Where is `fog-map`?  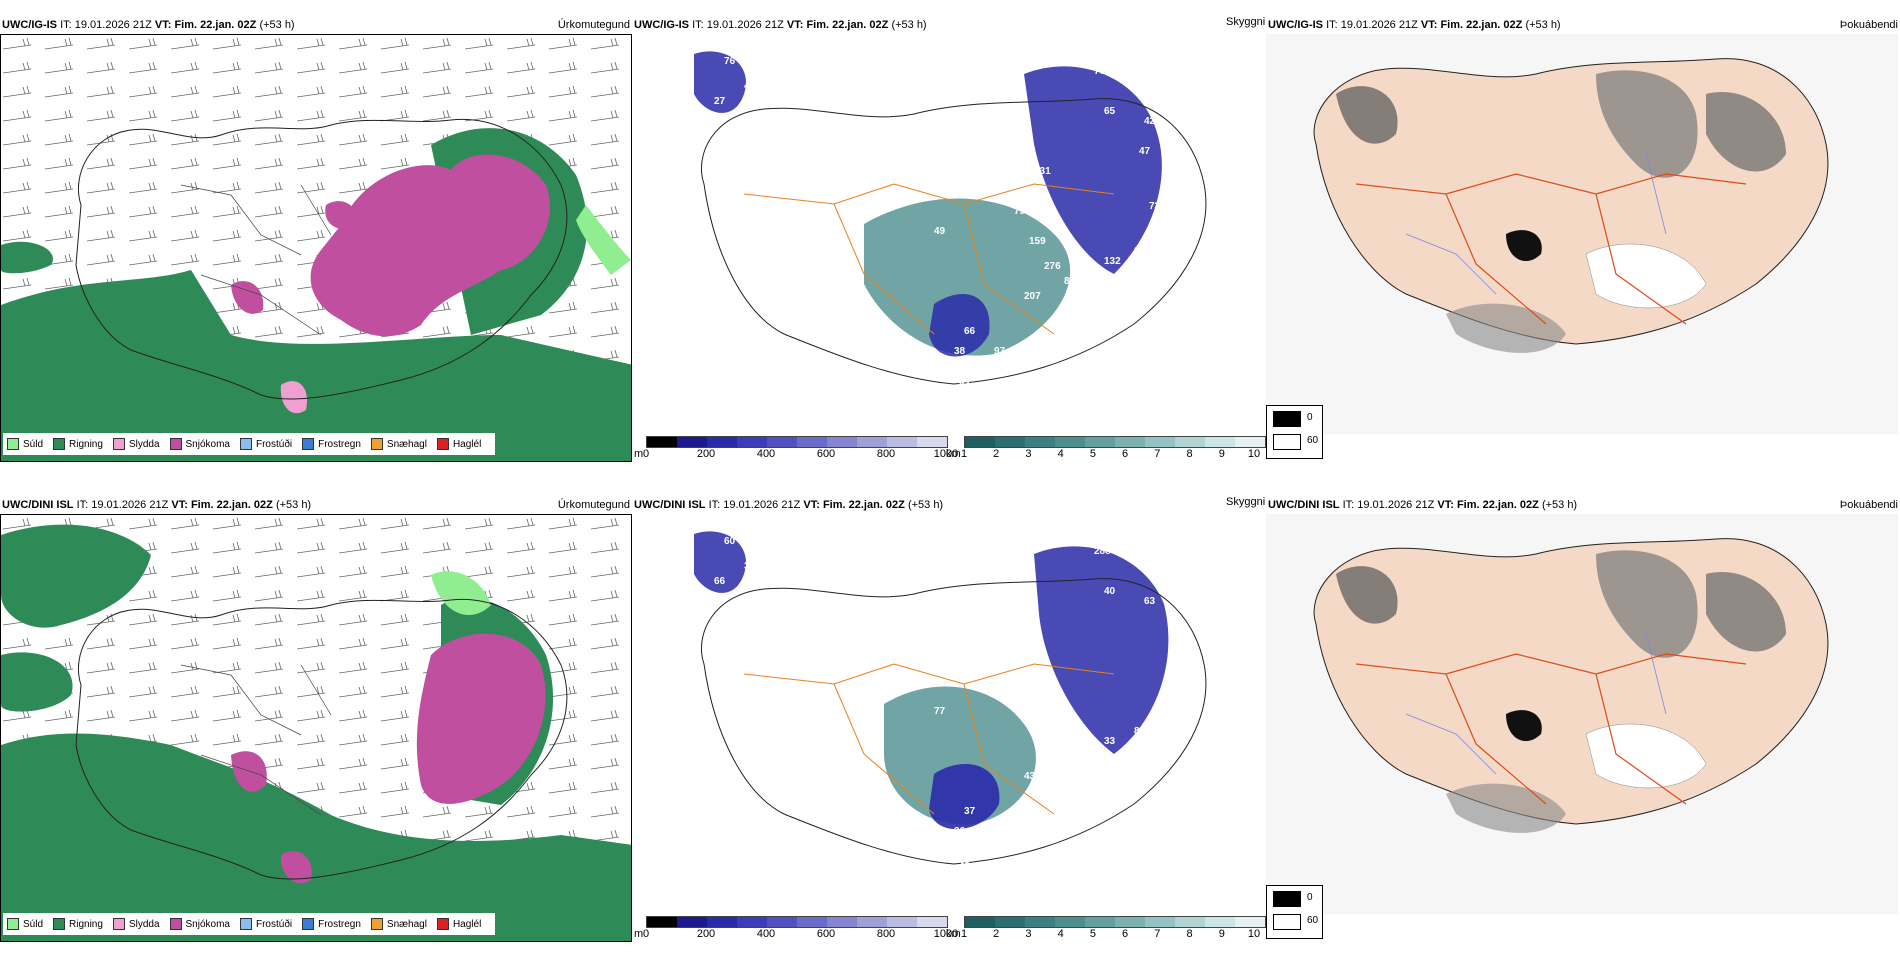
fog-map is located at coordinates (1582, 714).